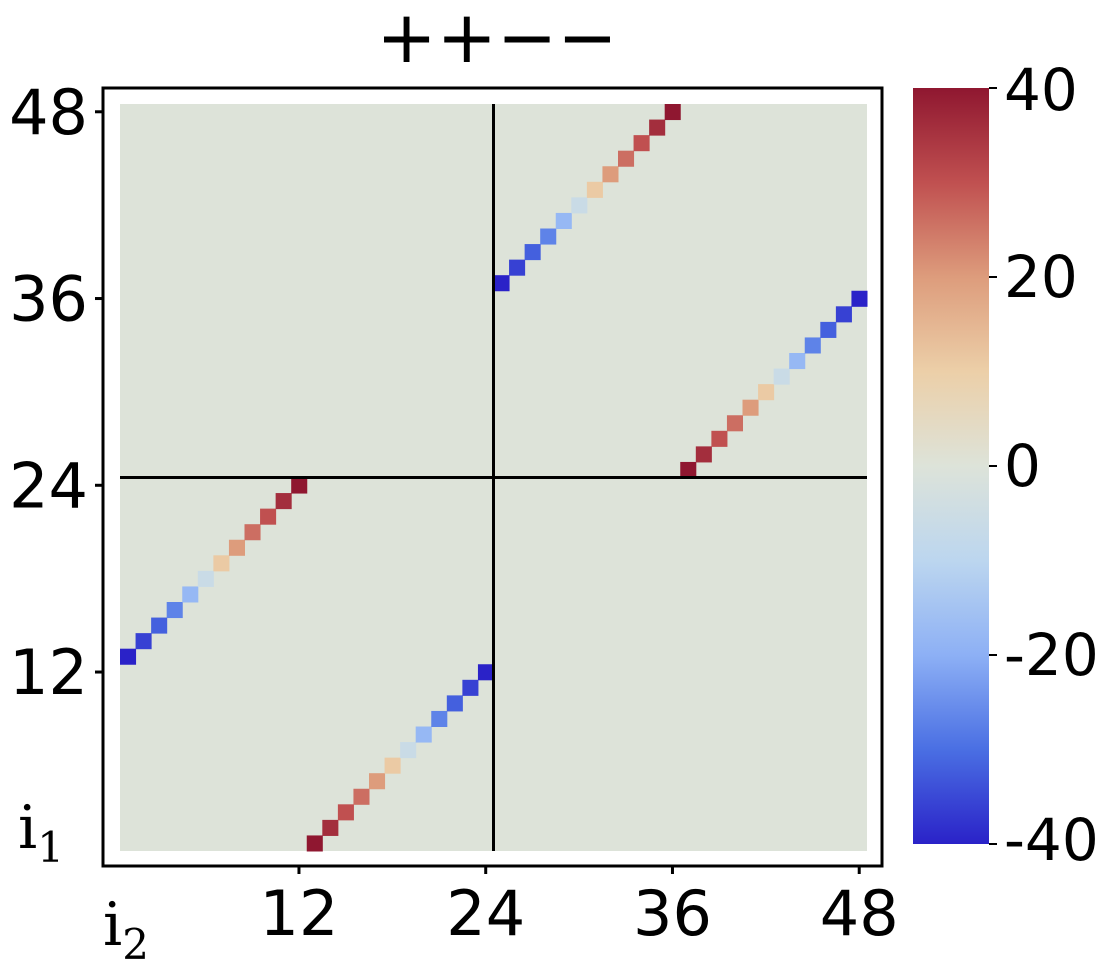 The height and width of the screenshot is (965, 1100). What do you see at coordinates (299, 913) in the screenshot?
I see `x-tick-label: 12` at bounding box center [299, 913].